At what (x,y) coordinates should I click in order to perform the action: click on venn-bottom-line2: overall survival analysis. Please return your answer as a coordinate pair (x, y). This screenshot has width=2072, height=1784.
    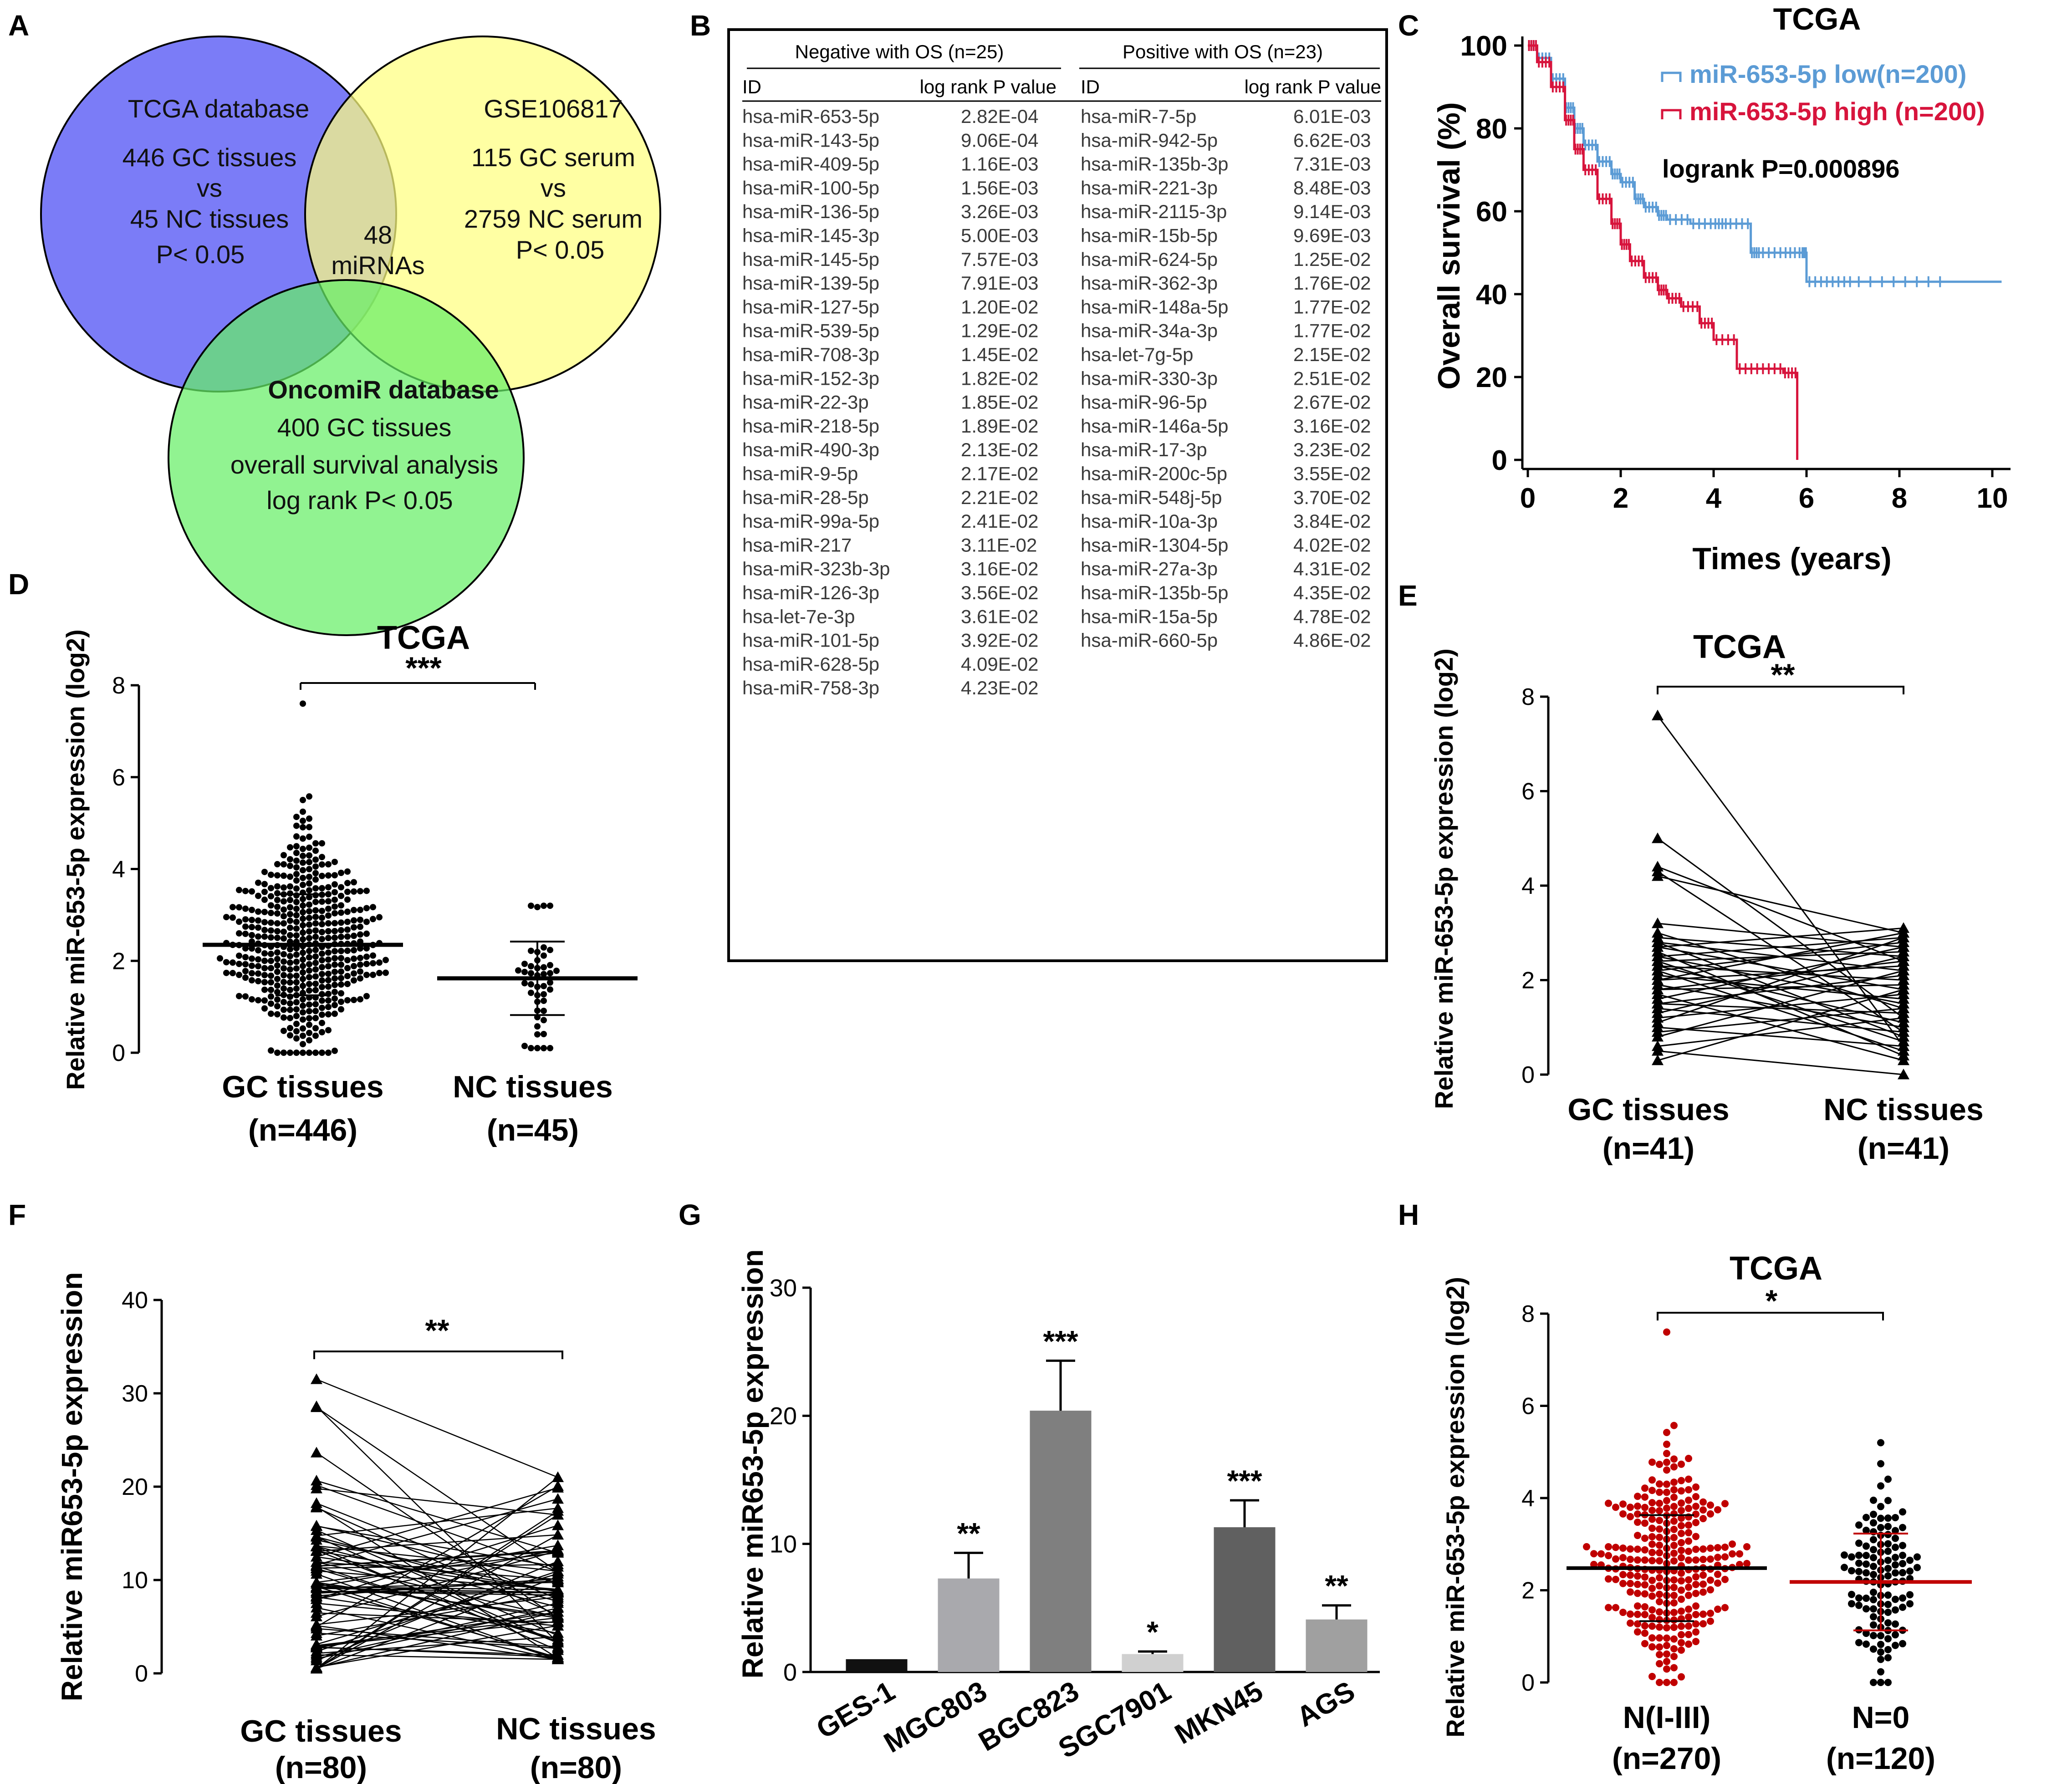
    Looking at the image, I should click on (364, 464).